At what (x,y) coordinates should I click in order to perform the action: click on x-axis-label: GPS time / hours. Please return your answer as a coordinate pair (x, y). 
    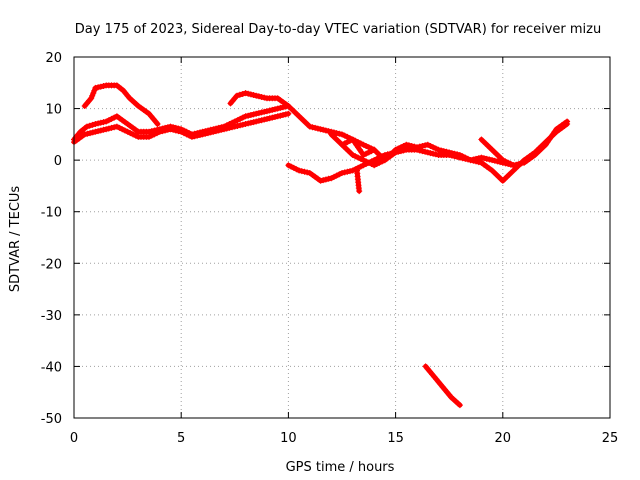
    Looking at the image, I should click on (340, 467).